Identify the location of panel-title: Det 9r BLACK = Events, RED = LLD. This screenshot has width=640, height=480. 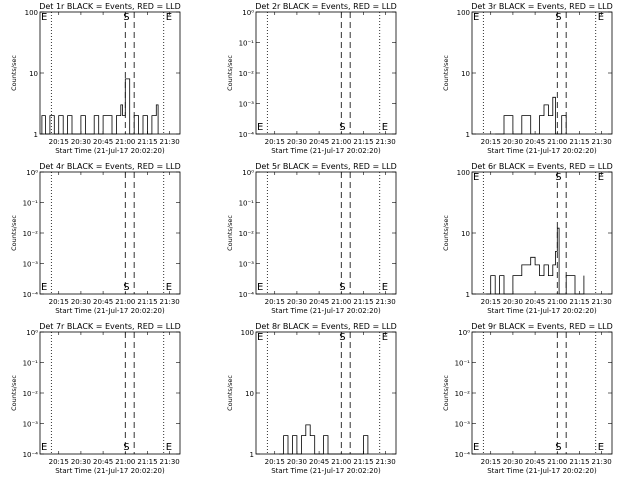
(542, 326).